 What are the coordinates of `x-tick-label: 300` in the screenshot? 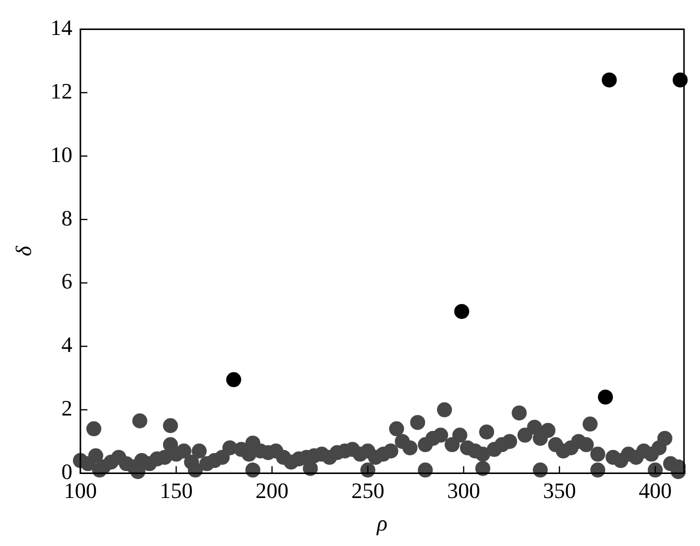 It's located at (463, 491).